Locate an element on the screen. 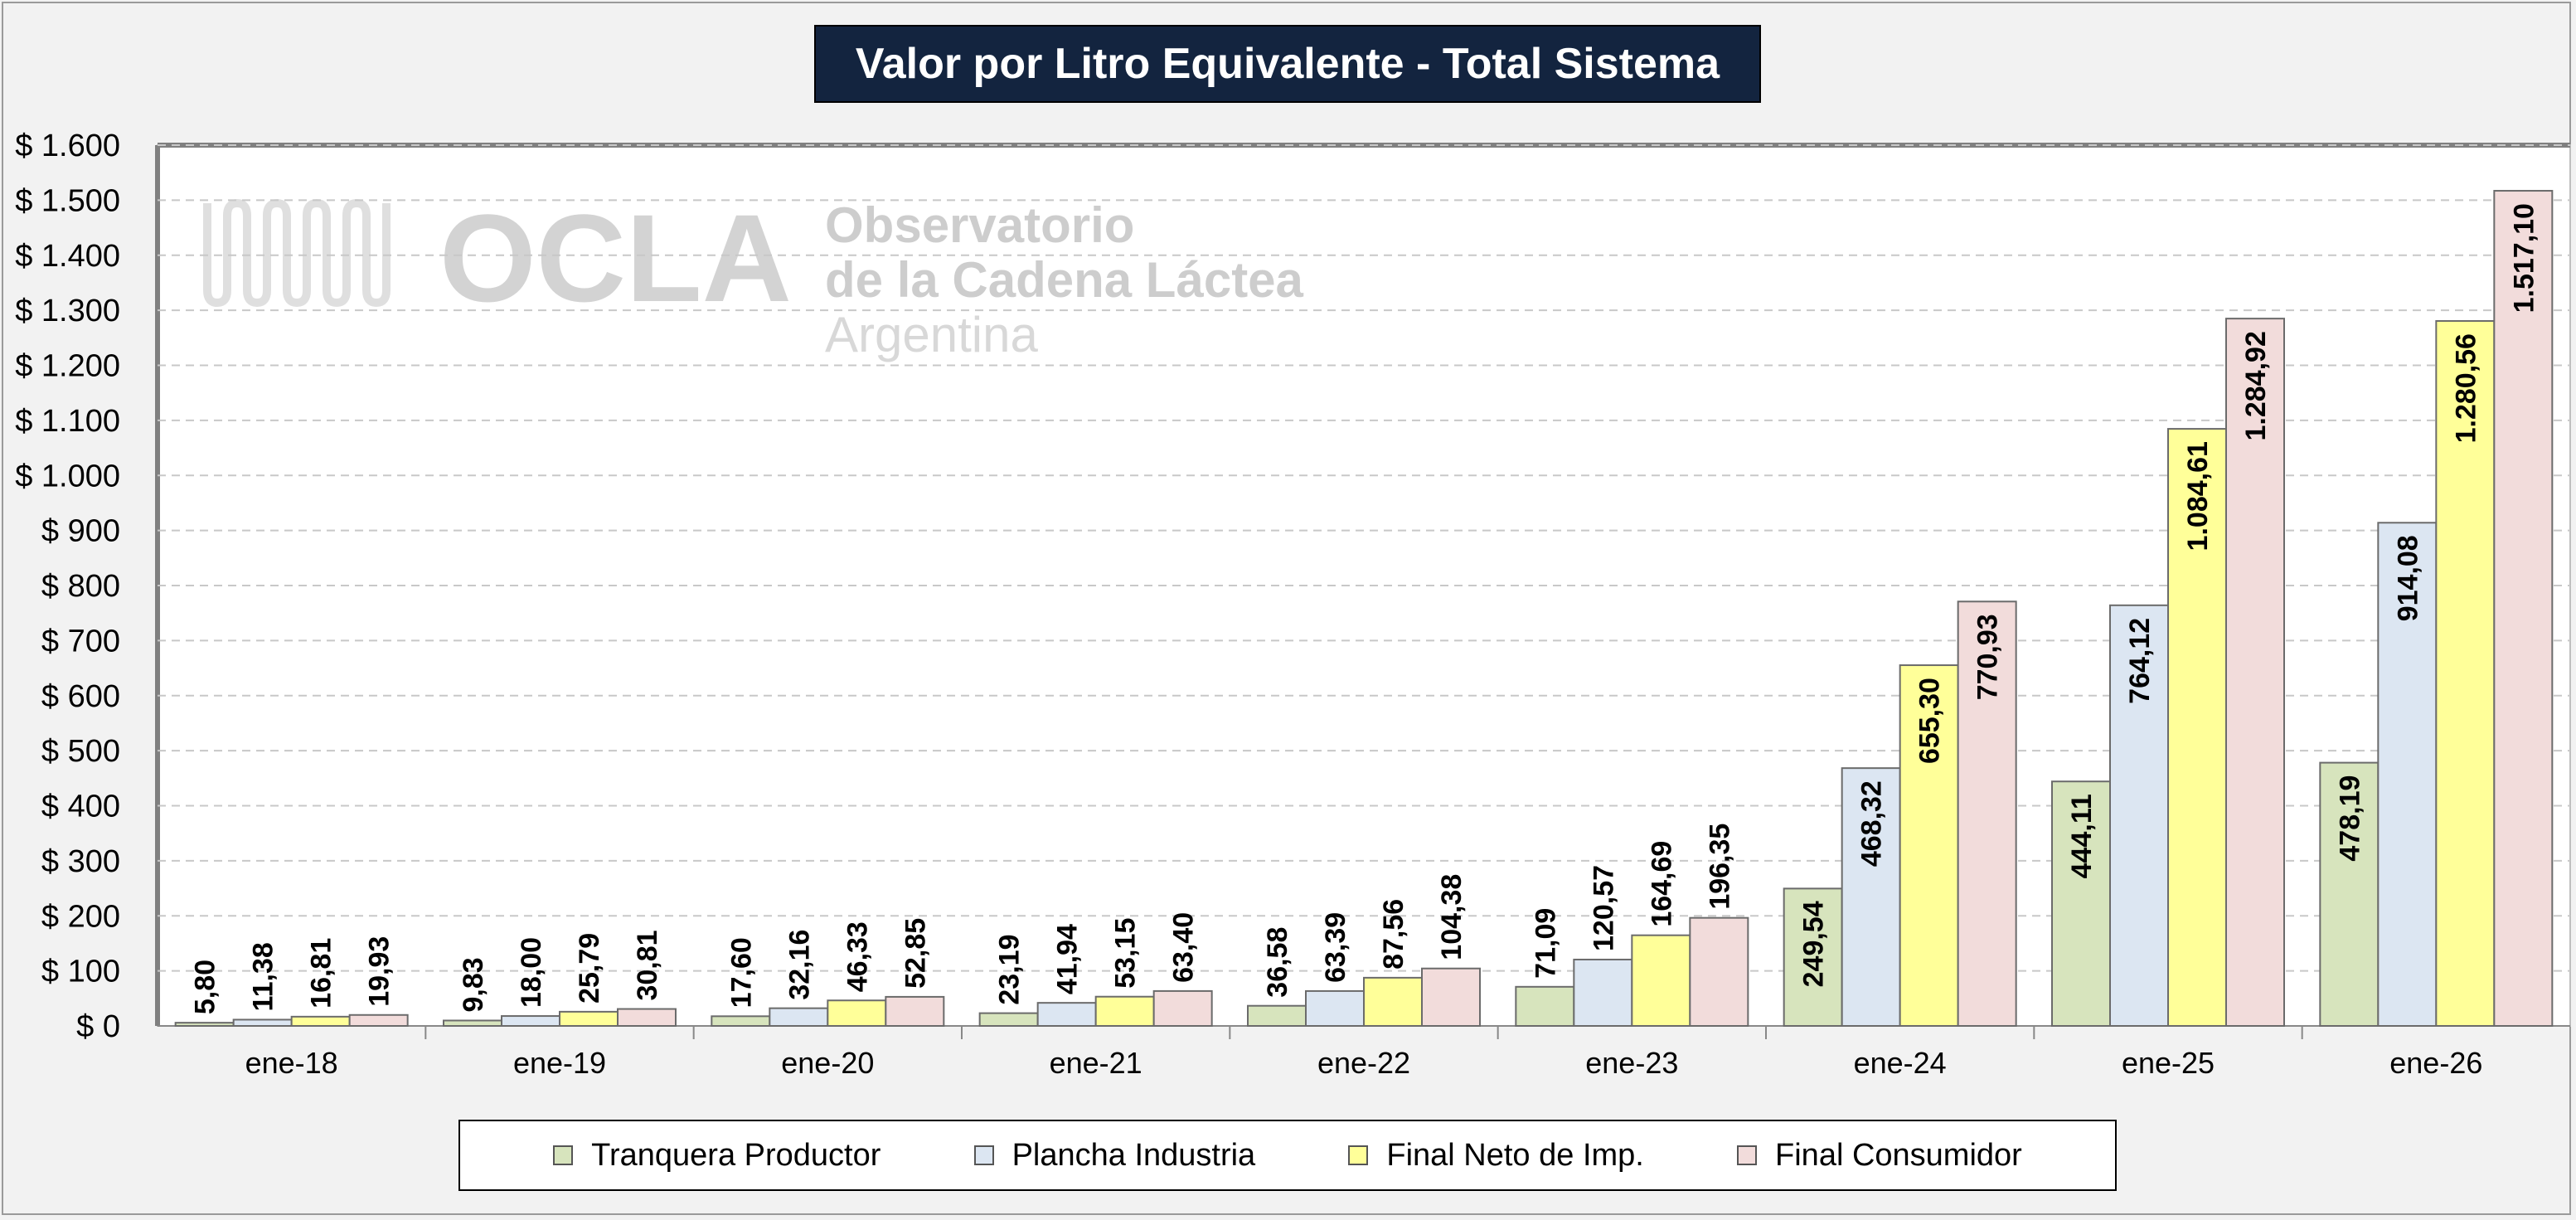 The image size is (2576, 1220). data-label: 468,32 is located at coordinates (1872, 823).